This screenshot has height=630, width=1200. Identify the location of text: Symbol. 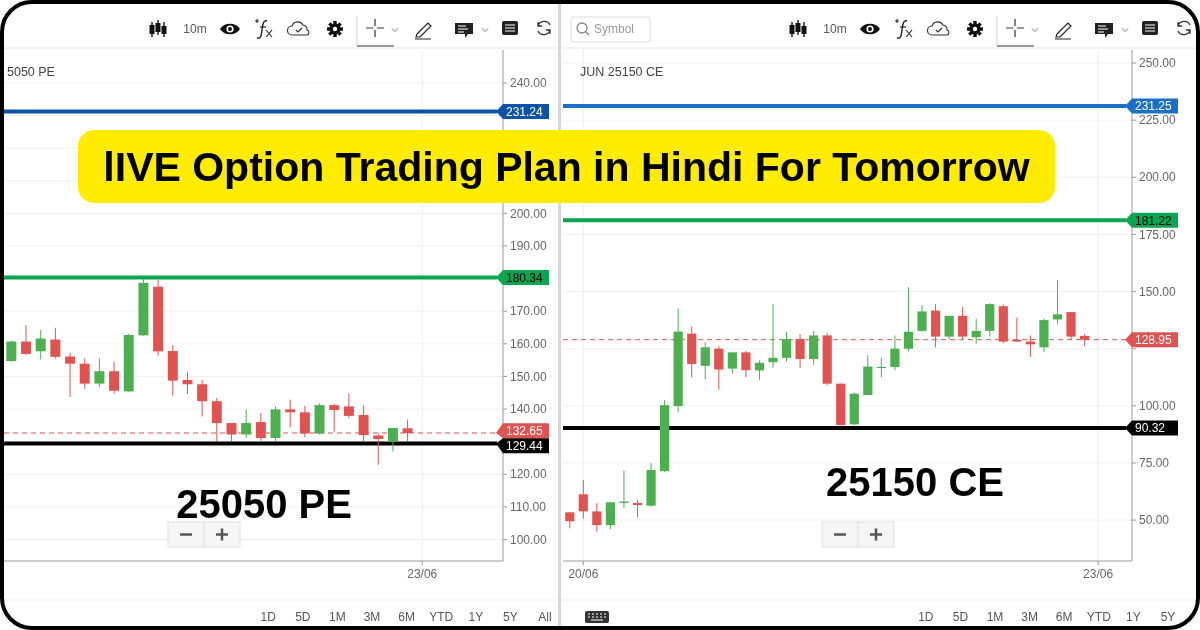
(614, 29).